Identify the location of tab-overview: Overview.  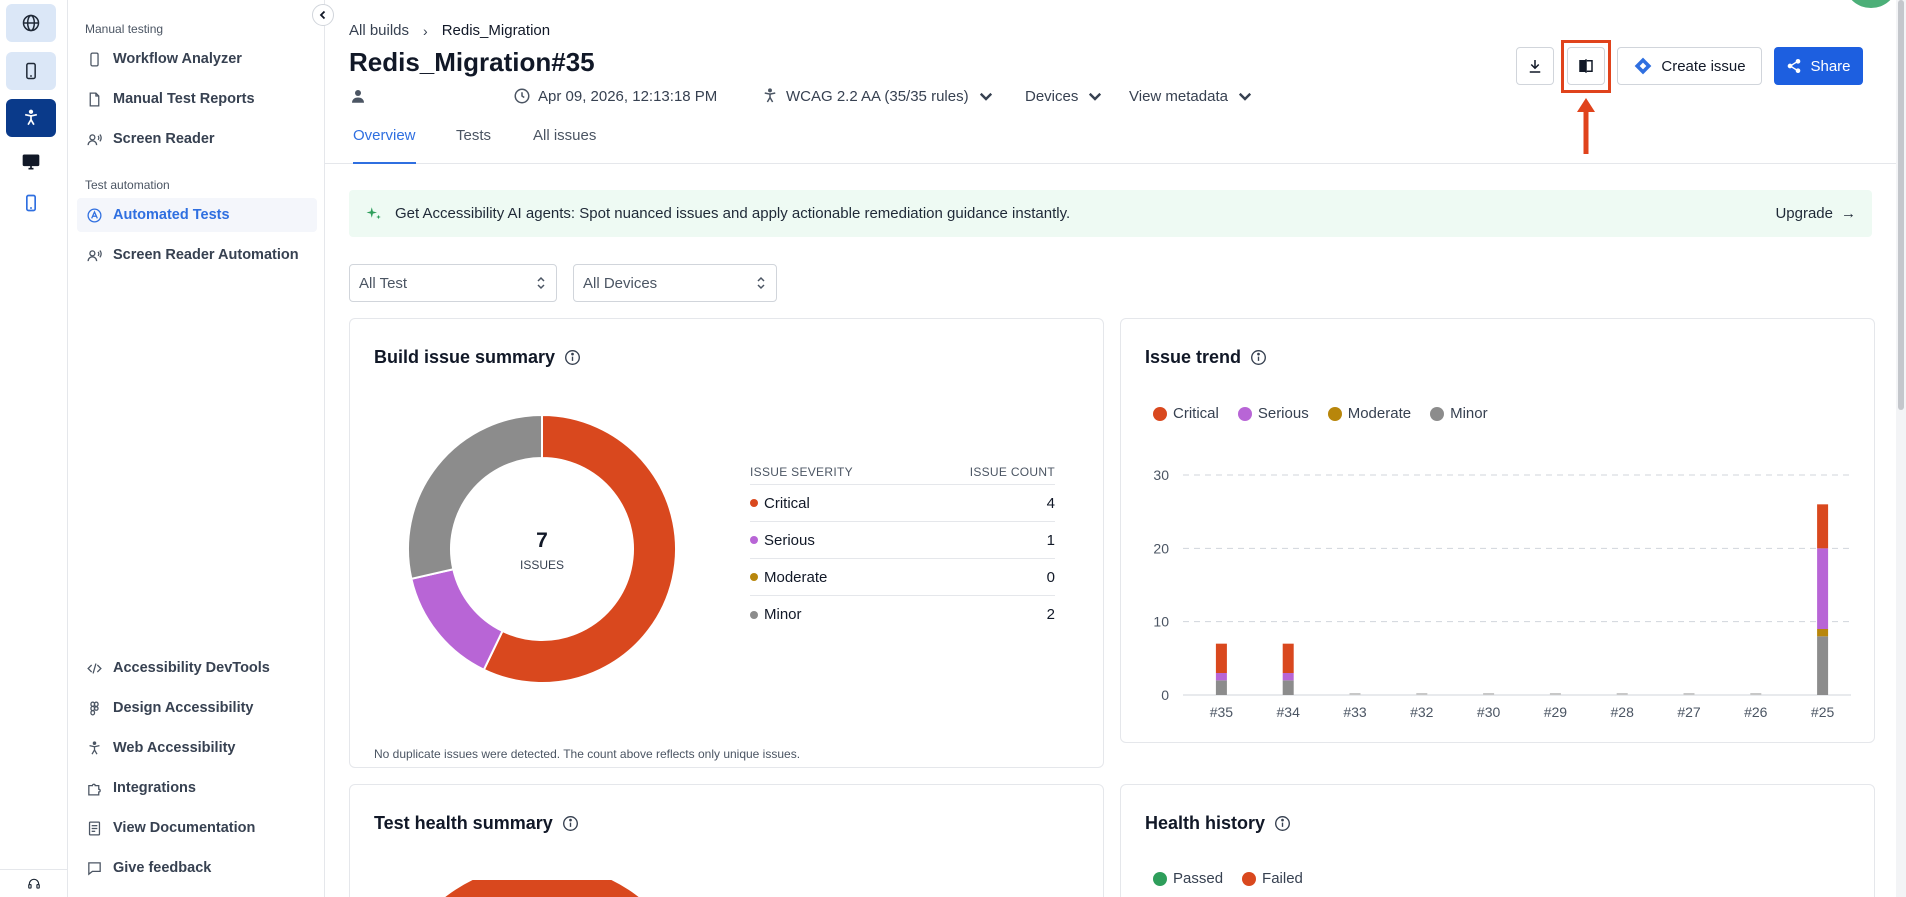
(384, 145).